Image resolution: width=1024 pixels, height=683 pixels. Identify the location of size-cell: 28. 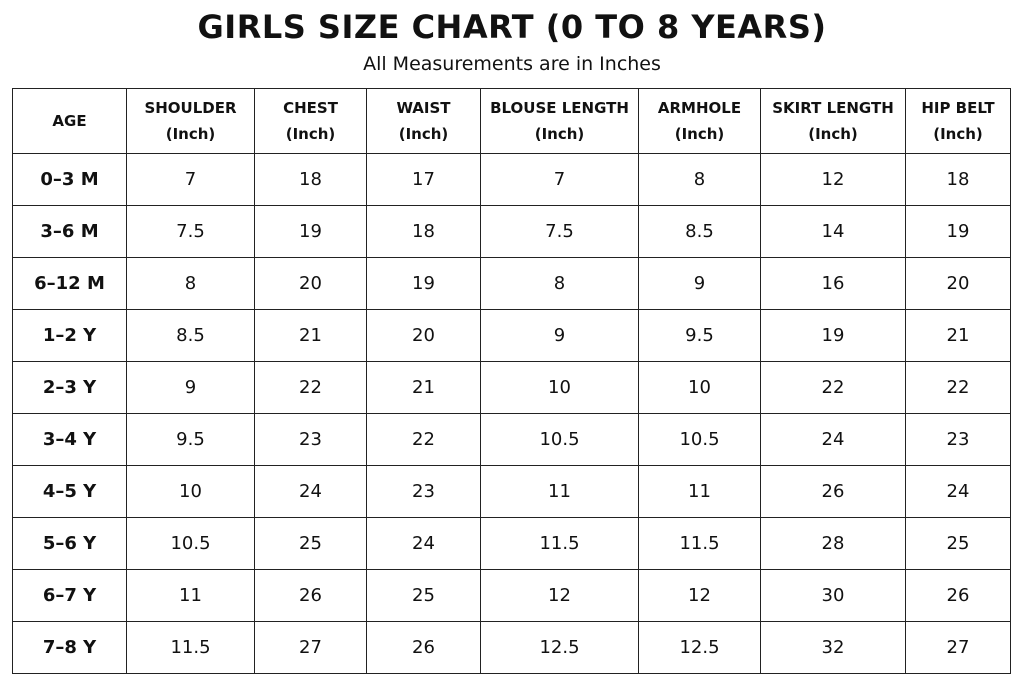
(833, 543).